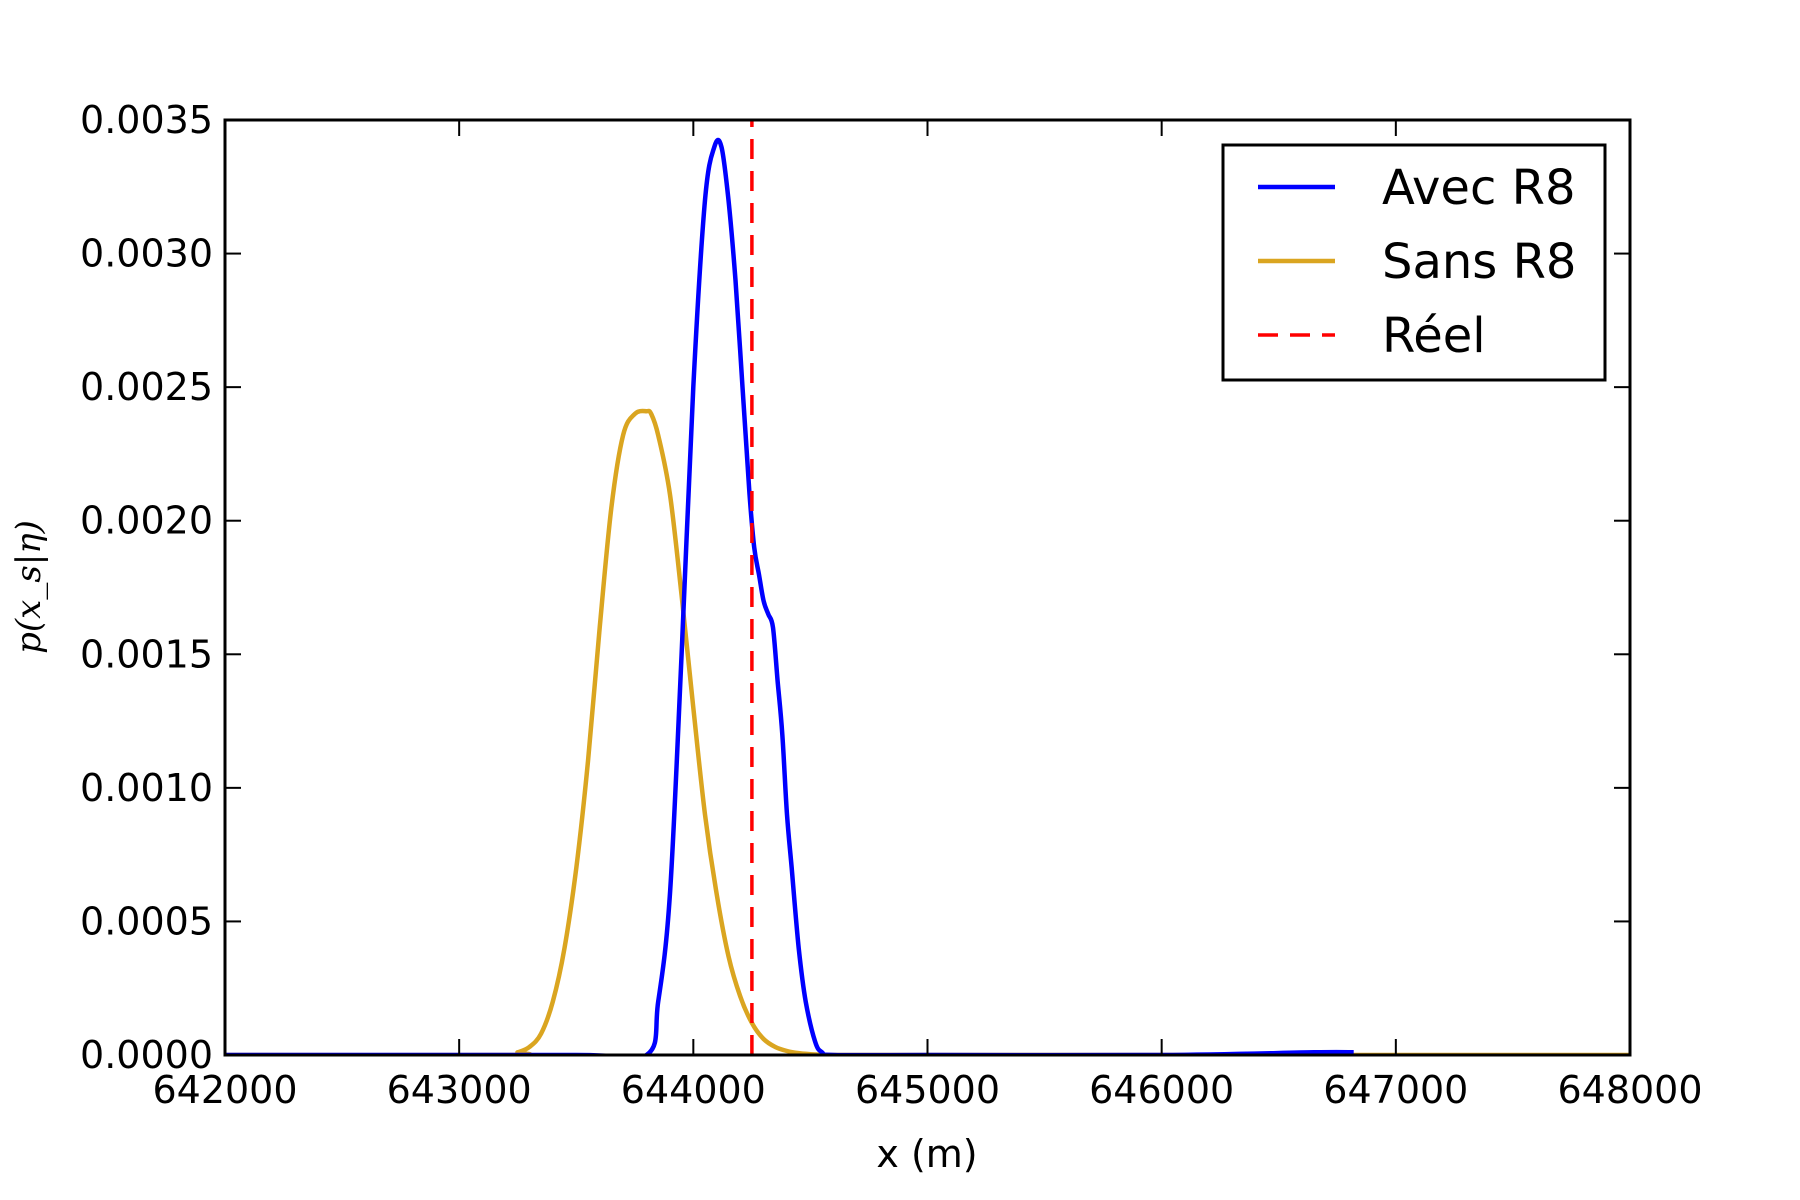  I want to click on y-tick-label: 0.0025, so click(146, 387).